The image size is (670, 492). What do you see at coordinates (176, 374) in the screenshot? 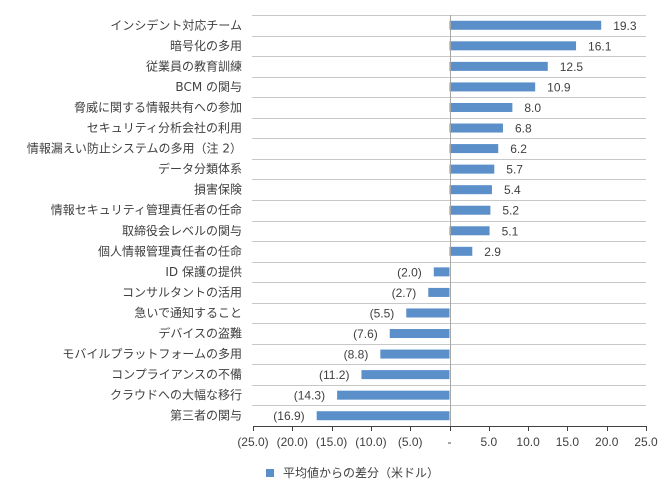
I see `category-label: コンプライアンスの不備` at bounding box center [176, 374].